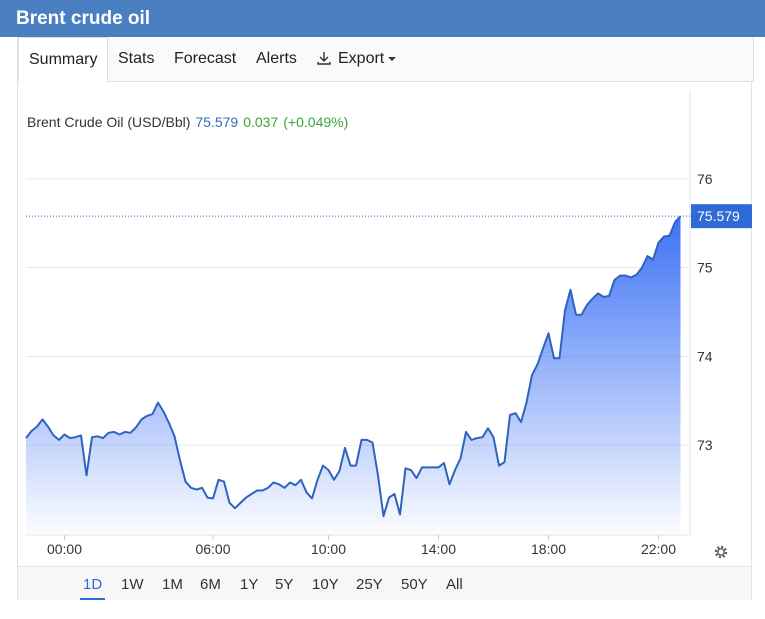  What do you see at coordinates (276, 58) in the screenshot?
I see `tab: Alerts` at bounding box center [276, 58].